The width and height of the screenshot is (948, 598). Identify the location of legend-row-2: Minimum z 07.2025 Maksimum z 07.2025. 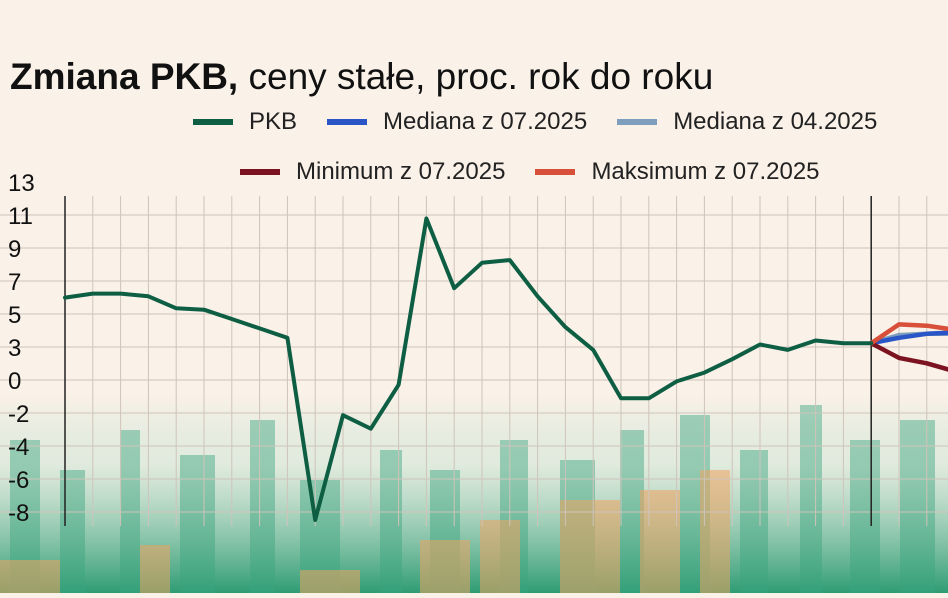
(545, 172).